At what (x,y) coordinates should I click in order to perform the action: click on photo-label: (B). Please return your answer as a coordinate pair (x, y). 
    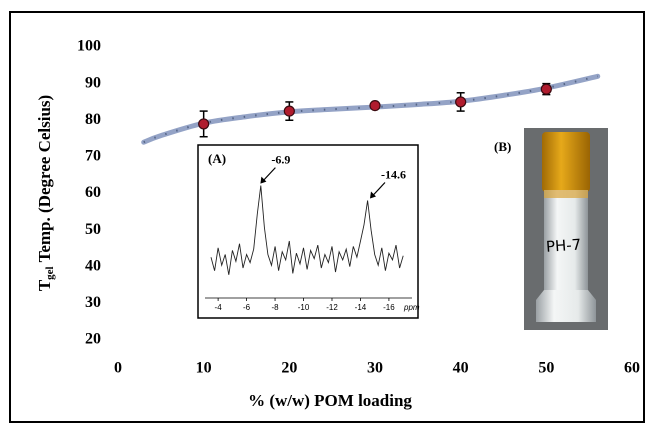
    Looking at the image, I should click on (502, 146).